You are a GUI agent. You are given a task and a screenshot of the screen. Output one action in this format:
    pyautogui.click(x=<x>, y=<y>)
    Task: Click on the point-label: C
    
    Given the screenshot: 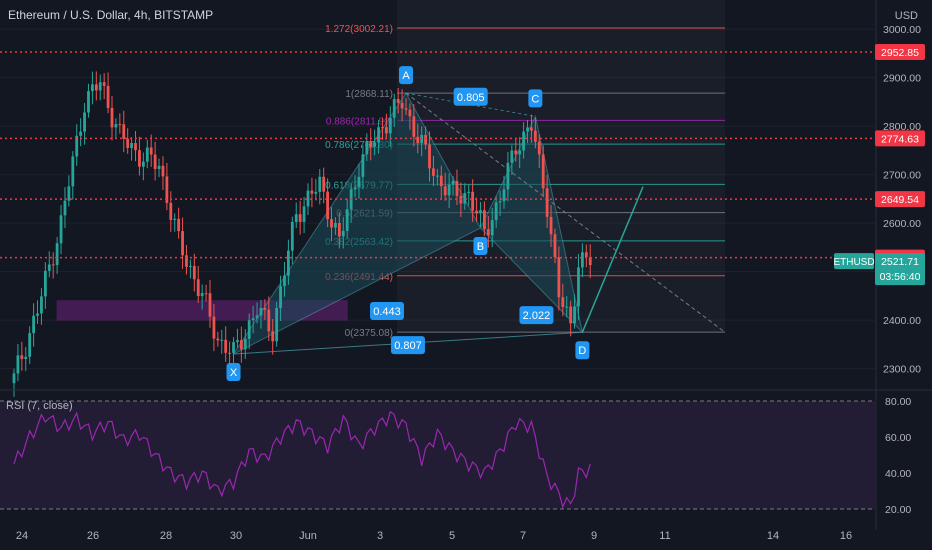 What is the action you would take?
    pyautogui.click(x=535, y=99)
    